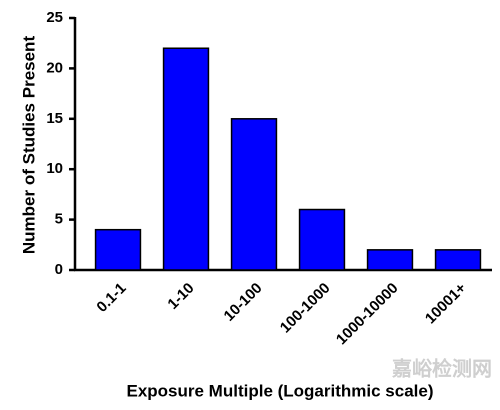  What do you see at coordinates (441, 368) in the screenshot?
I see `watermark: 嘉峪检测网` at bounding box center [441, 368].